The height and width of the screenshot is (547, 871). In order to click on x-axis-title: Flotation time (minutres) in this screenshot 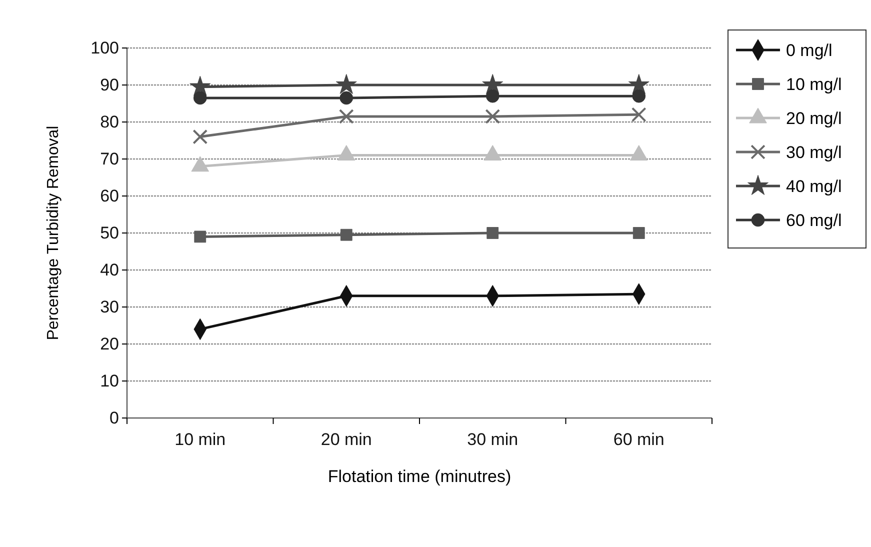, I will do `click(420, 476)`.